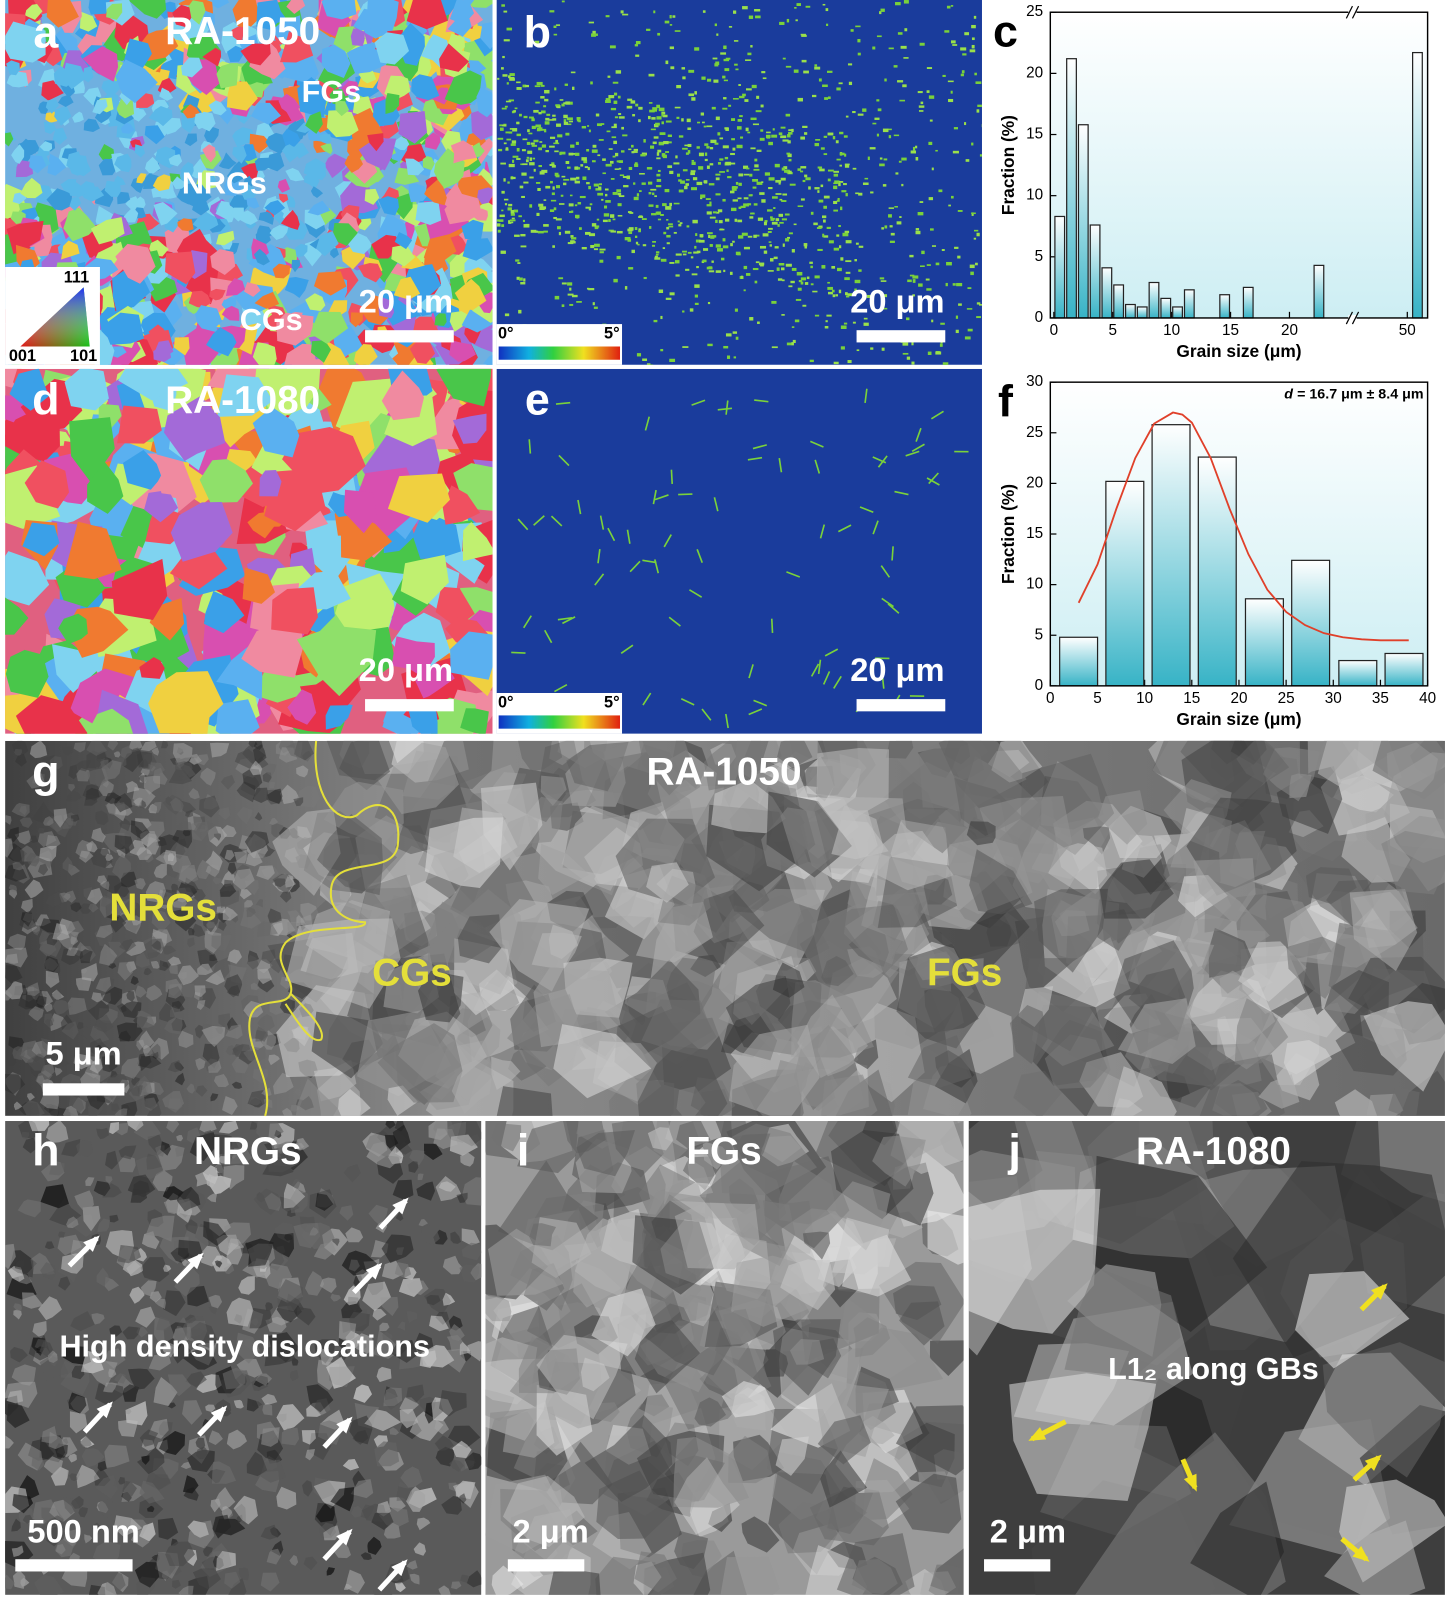  I want to click on x-tick-label: 5, so click(1112, 330).